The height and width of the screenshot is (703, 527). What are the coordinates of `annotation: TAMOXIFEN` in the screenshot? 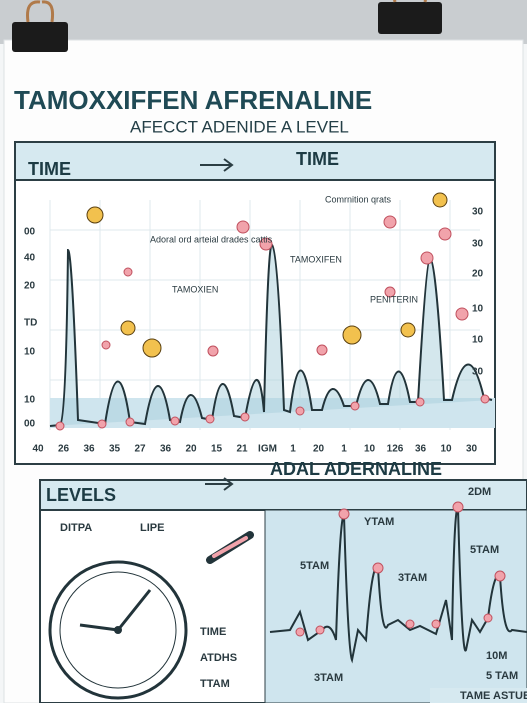 It's located at (316, 259).